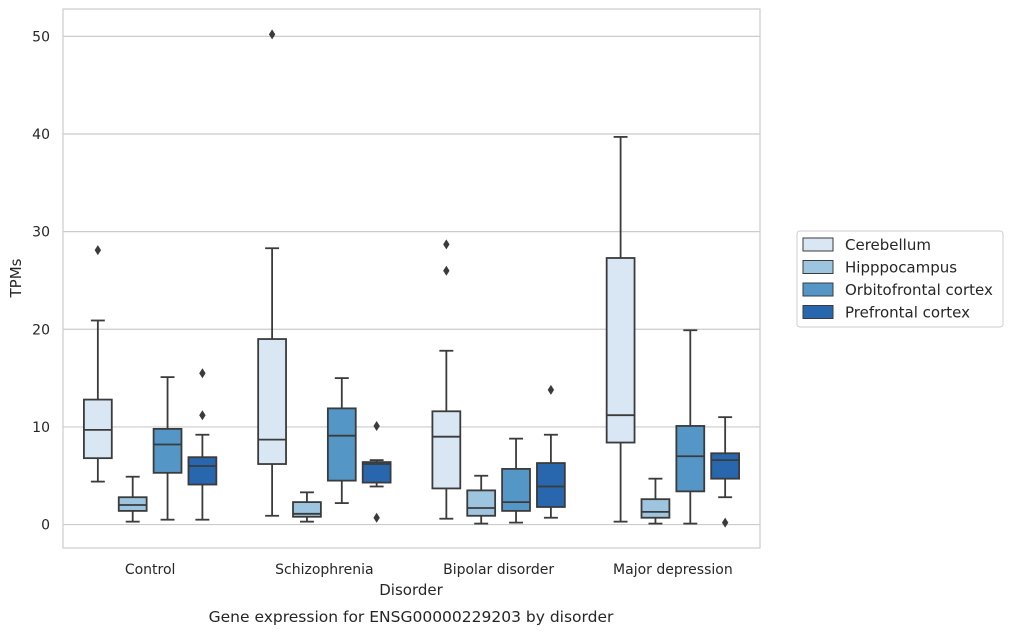 The width and height of the screenshot is (1013, 634). What do you see at coordinates (150, 570) in the screenshot?
I see `x-tick-label: Control` at bounding box center [150, 570].